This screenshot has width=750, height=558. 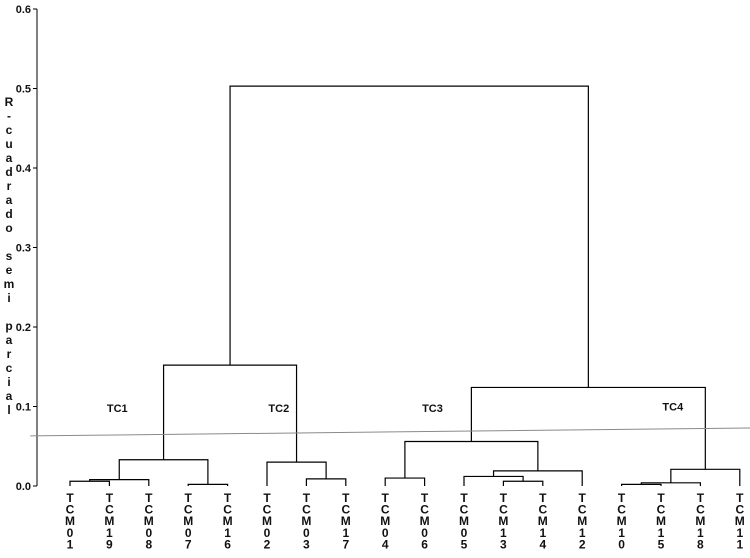 What do you see at coordinates (278, 409) in the screenshot?
I see `cluster-label-tc2: TC2` at bounding box center [278, 409].